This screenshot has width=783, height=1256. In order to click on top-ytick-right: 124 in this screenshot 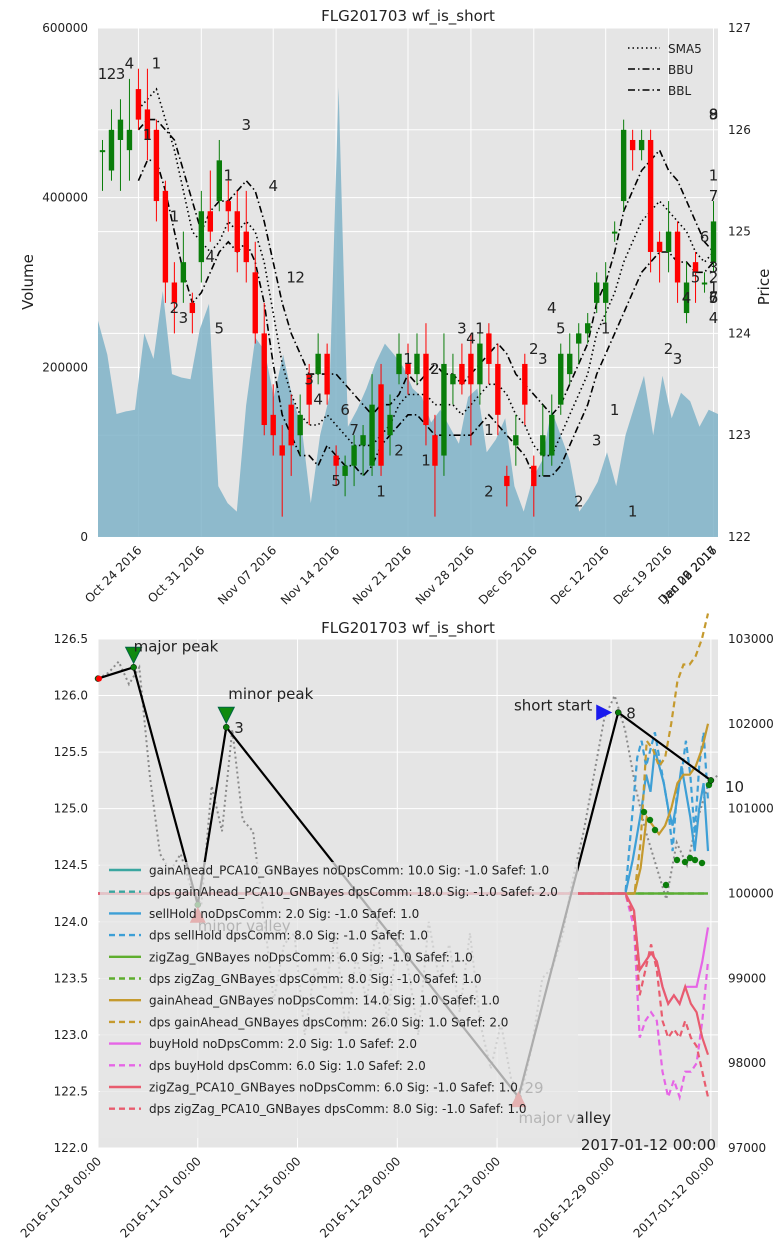, I will do `click(739, 333)`.